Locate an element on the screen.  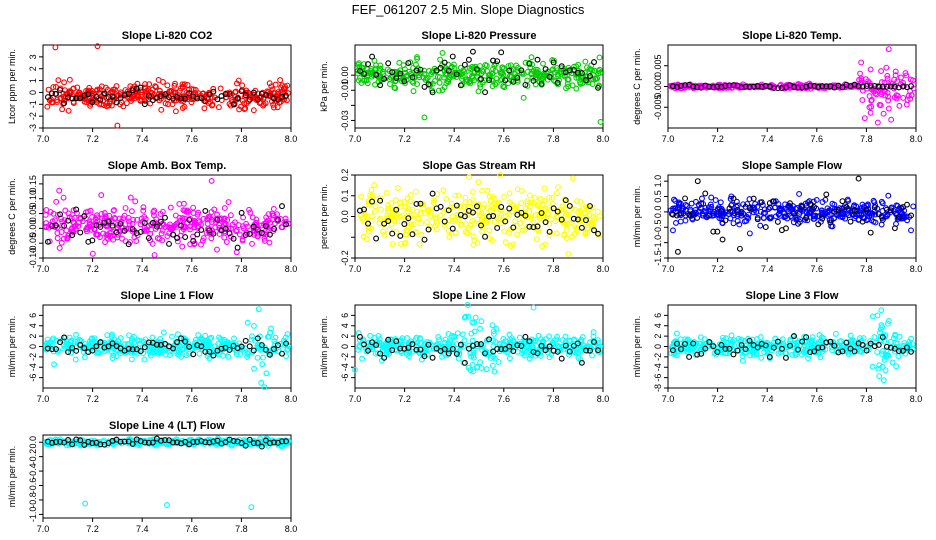
y-tick-label: 2 is located at coordinates (33, 336).